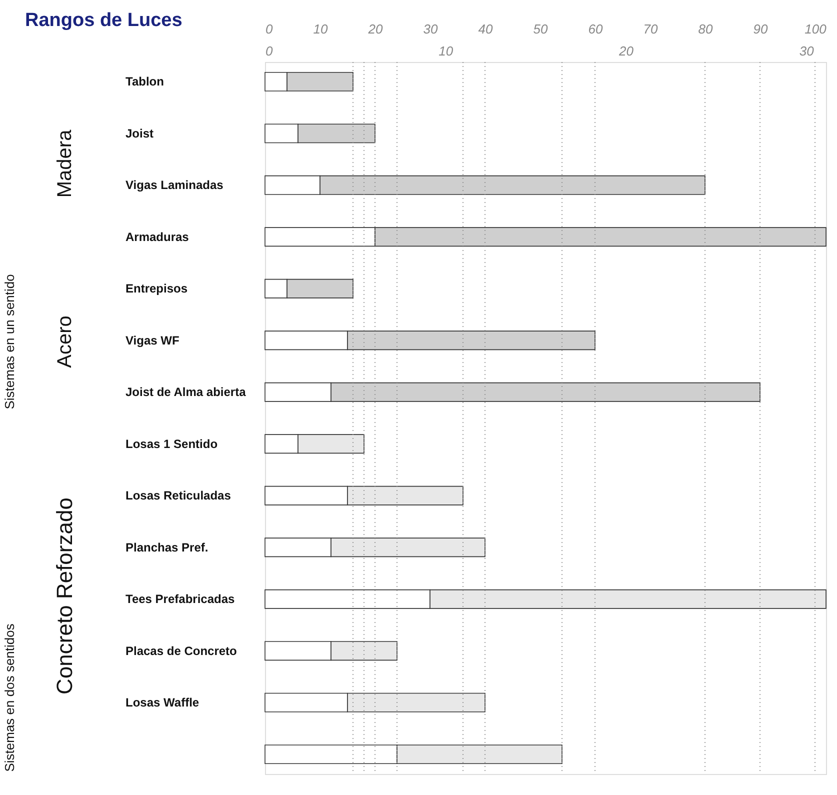 The width and height of the screenshot is (837, 795). What do you see at coordinates (270, 51) in the screenshot?
I see `x2-tick-label: 0` at bounding box center [270, 51].